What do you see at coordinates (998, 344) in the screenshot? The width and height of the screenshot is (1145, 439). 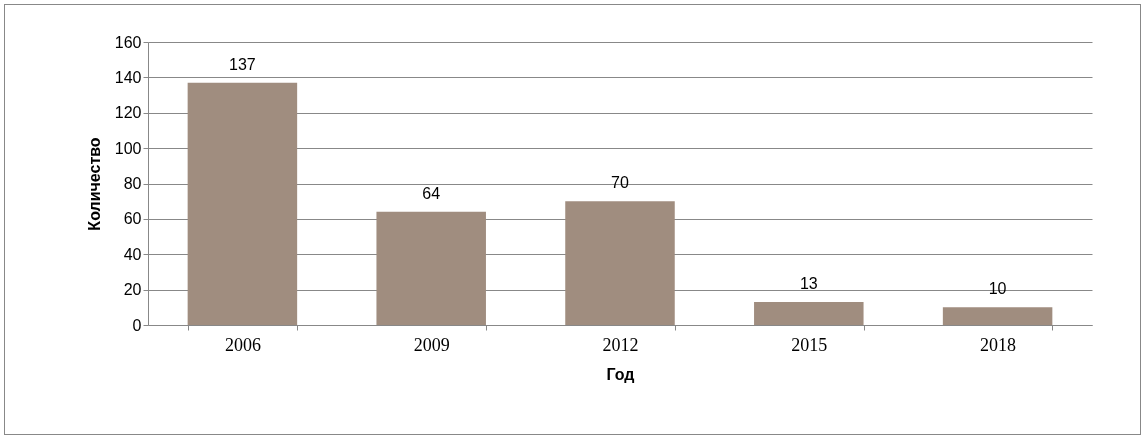 I see `x-tick-label: 2018` at bounding box center [998, 344].